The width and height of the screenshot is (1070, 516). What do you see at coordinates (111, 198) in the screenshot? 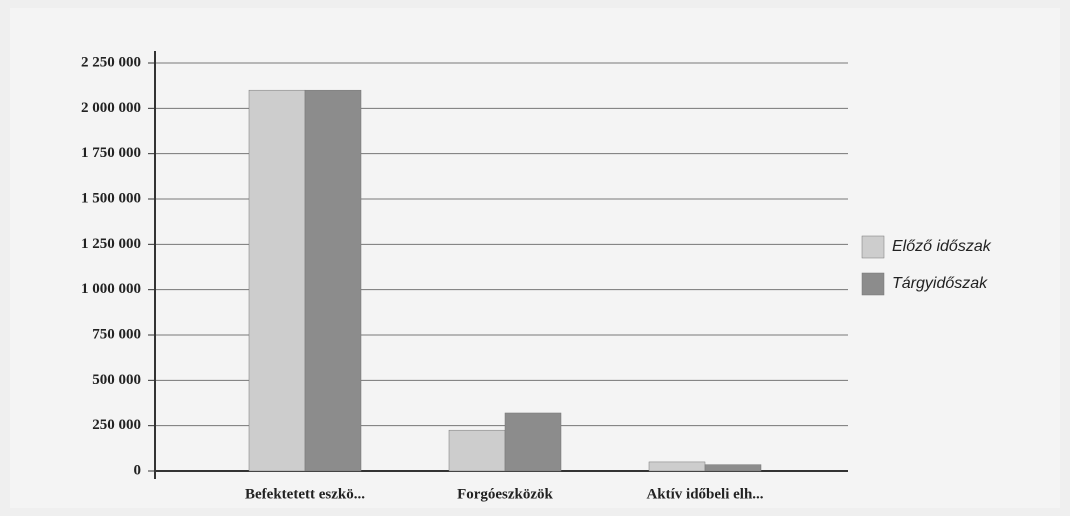
I see `y-tick-label: 1 500 000` at bounding box center [111, 198].